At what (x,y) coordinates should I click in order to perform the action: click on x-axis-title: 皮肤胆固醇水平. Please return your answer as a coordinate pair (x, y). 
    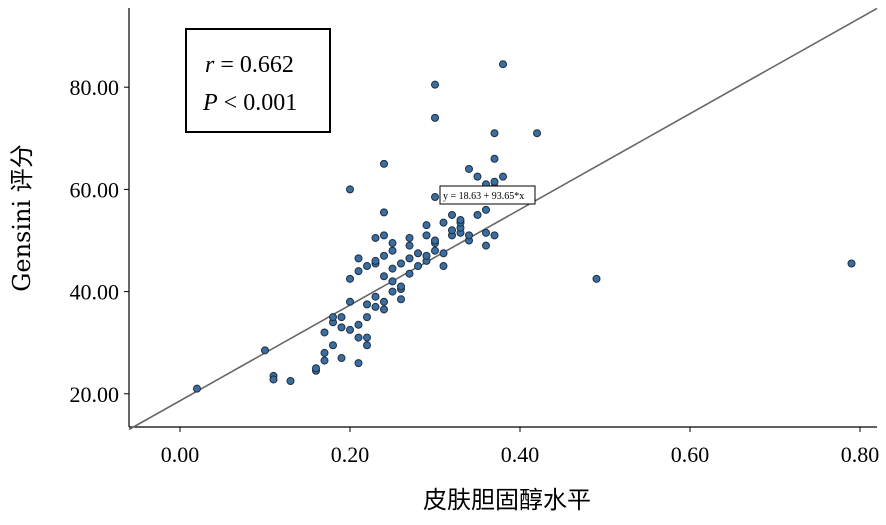
    Looking at the image, I should click on (507, 500).